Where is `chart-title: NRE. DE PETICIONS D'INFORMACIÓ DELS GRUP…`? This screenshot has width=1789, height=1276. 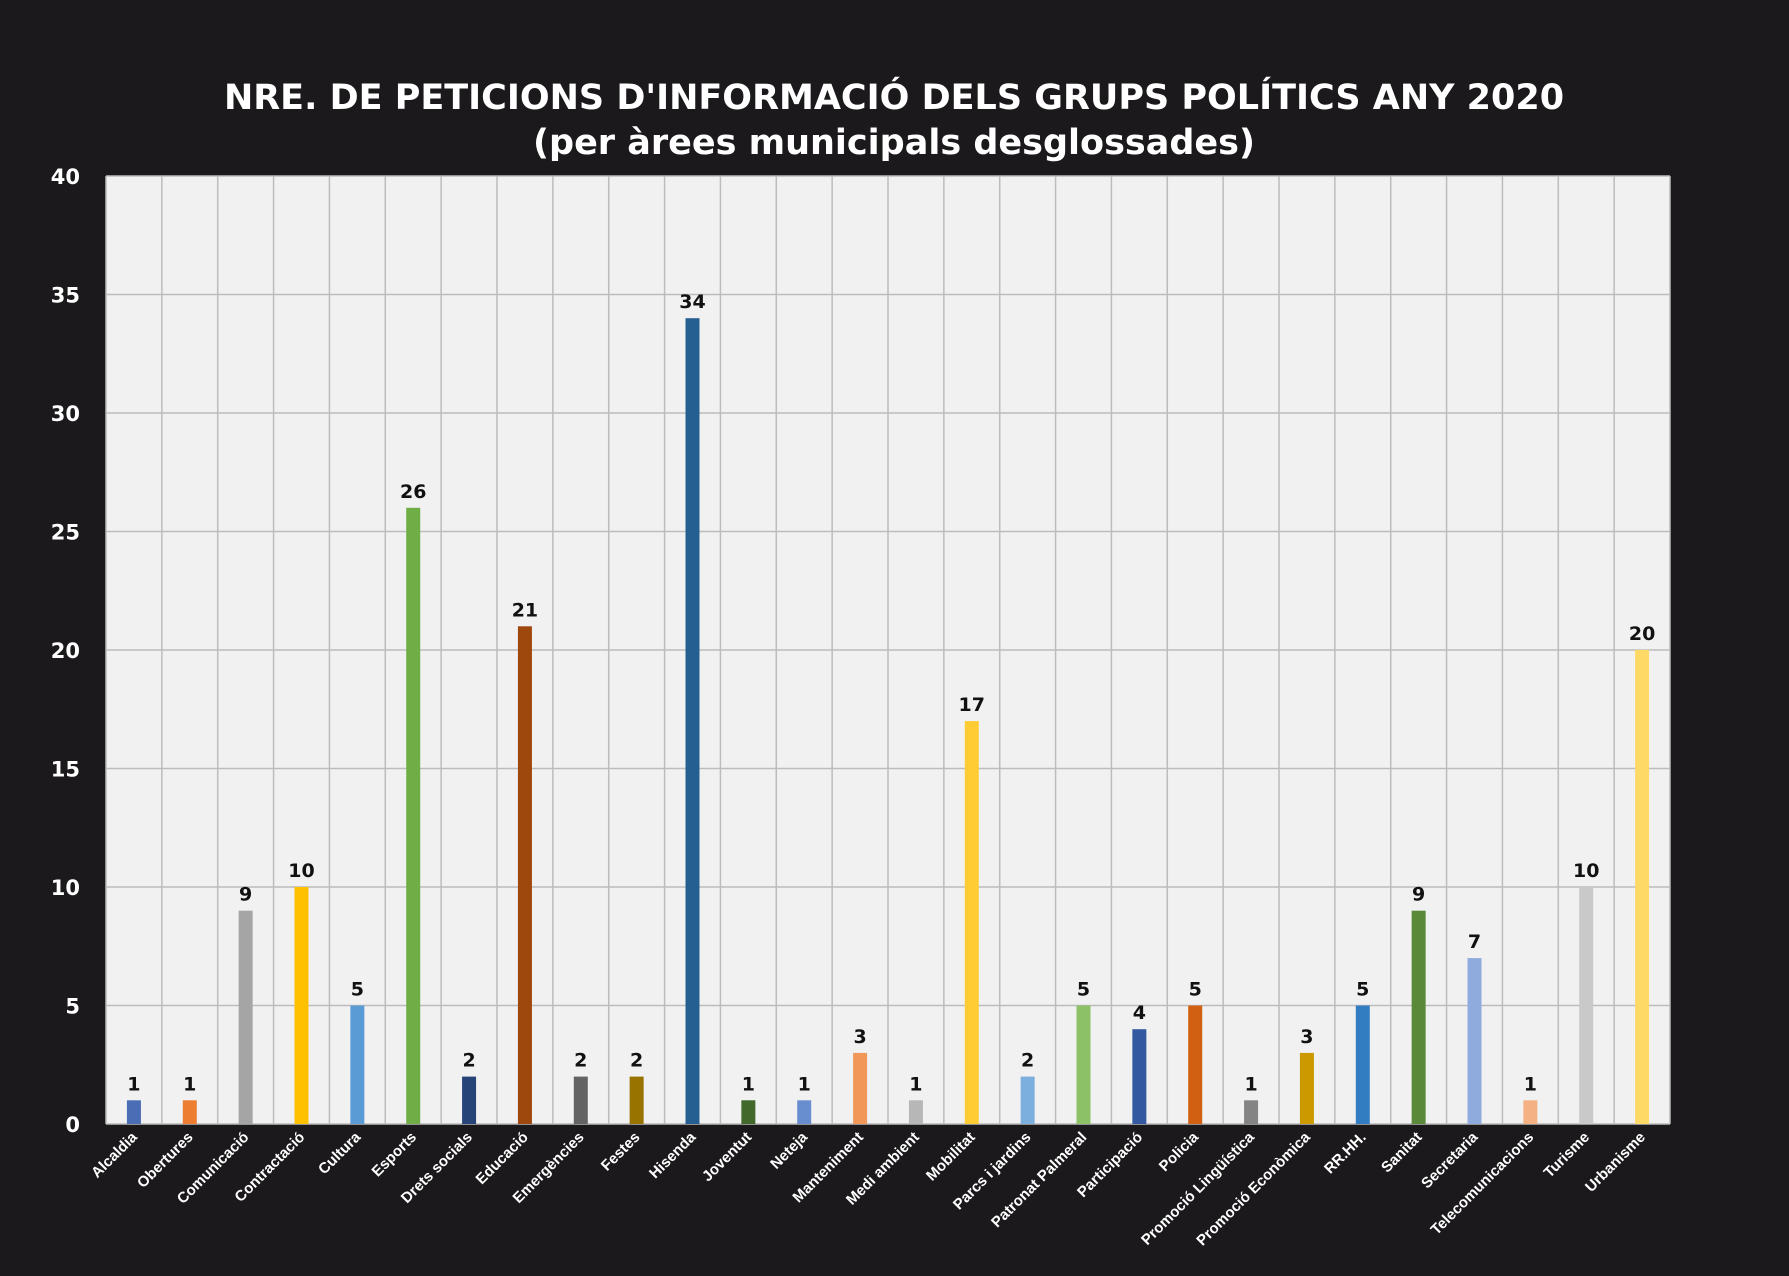
chart-title: NRE. DE PETICIONS D'INFORMACIÓ DELS GRUP… is located at coordinates (894, 97).